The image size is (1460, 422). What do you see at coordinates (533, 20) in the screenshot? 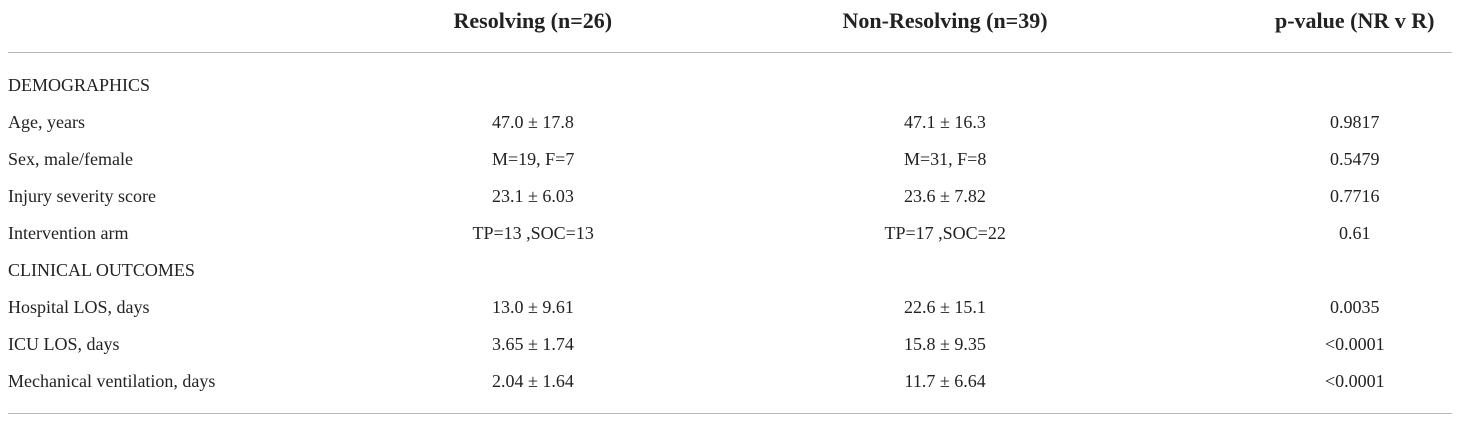
I see `column-header: Resolving (n=26)` at bounding box center [533, 20].